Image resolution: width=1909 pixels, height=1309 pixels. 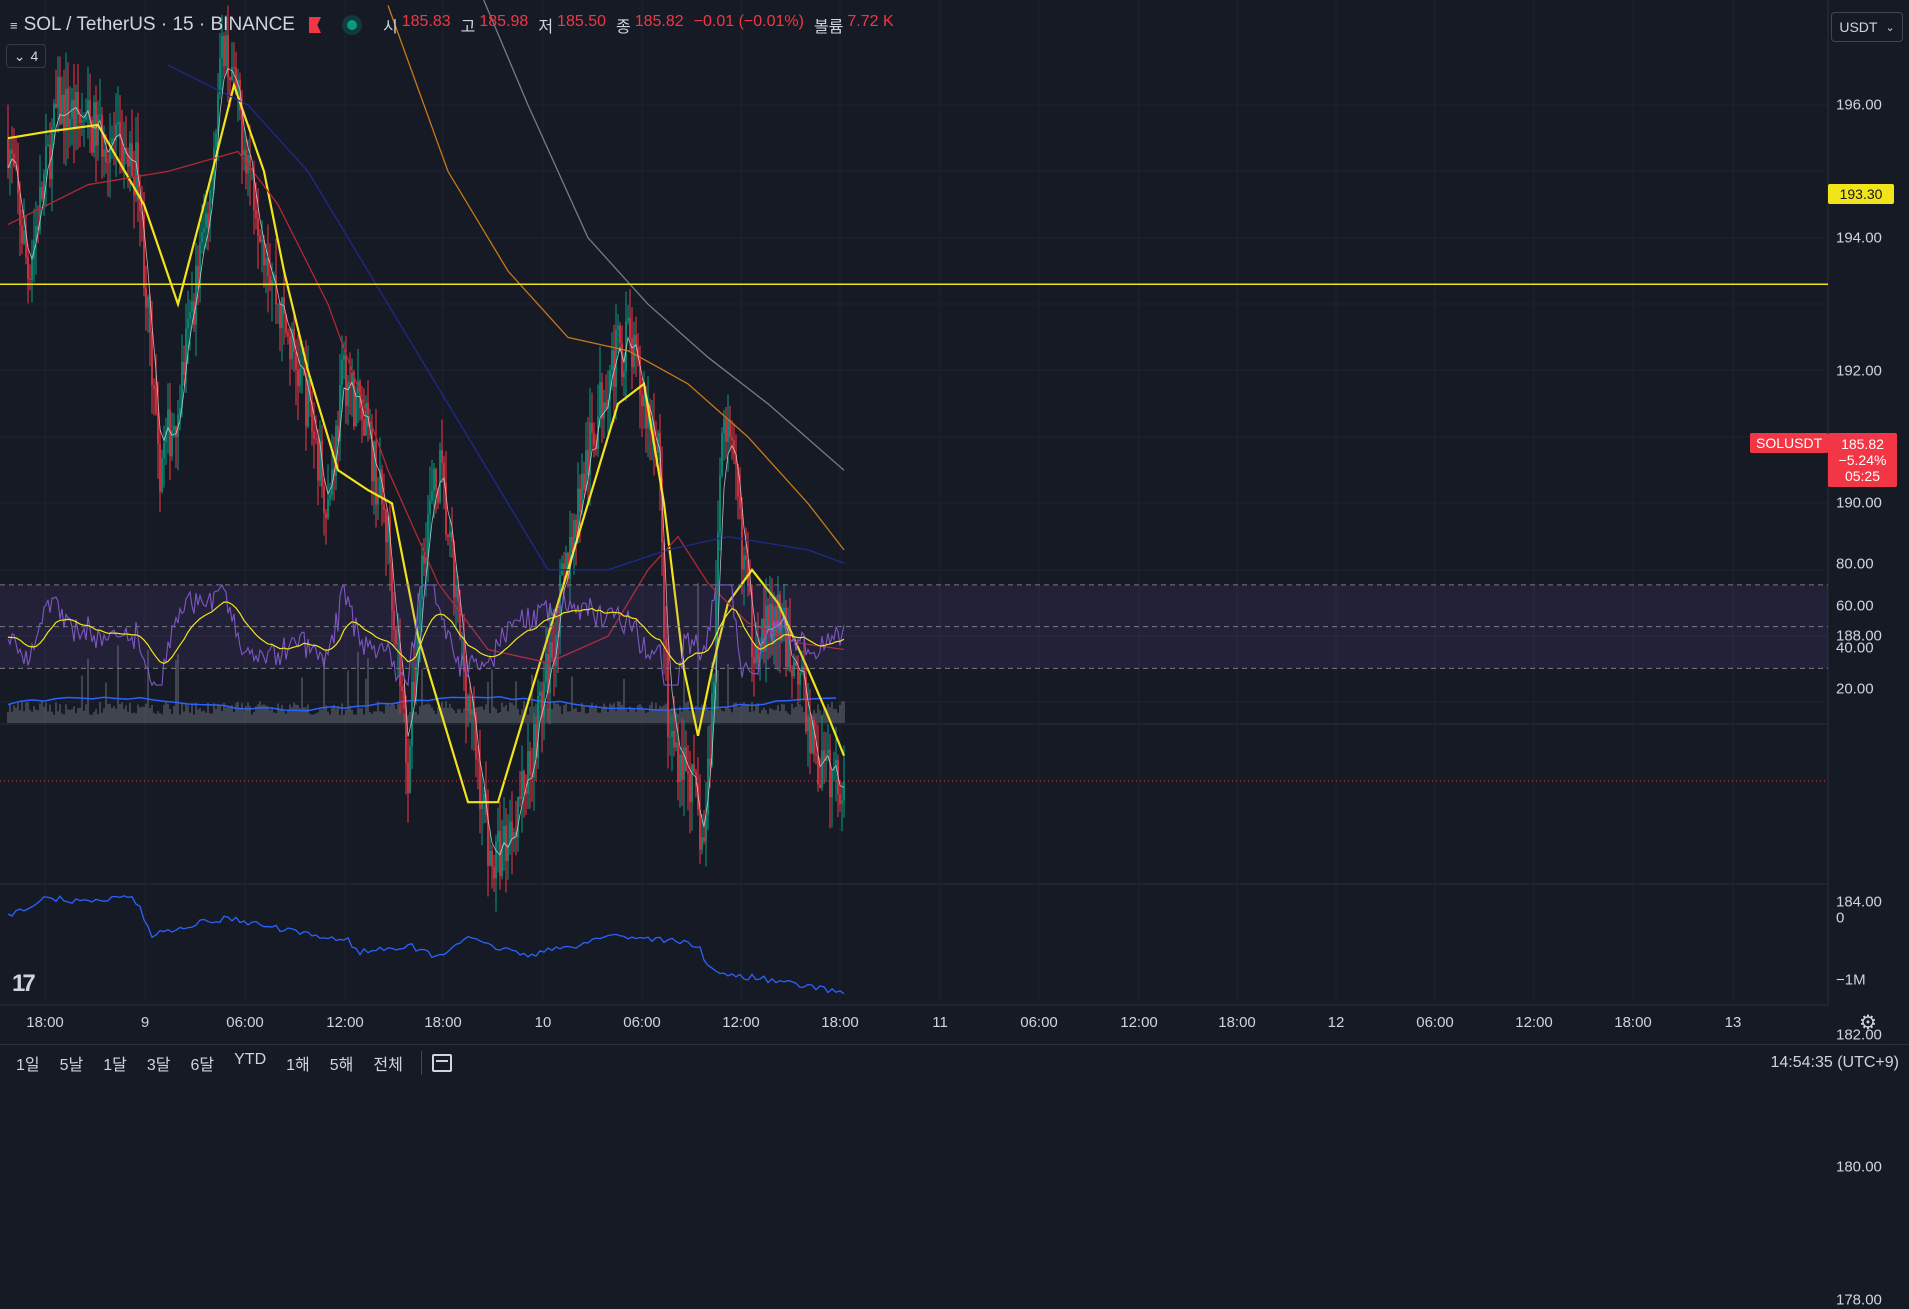 I want to click on range-button: 6달, so click(x=202, y=1065).